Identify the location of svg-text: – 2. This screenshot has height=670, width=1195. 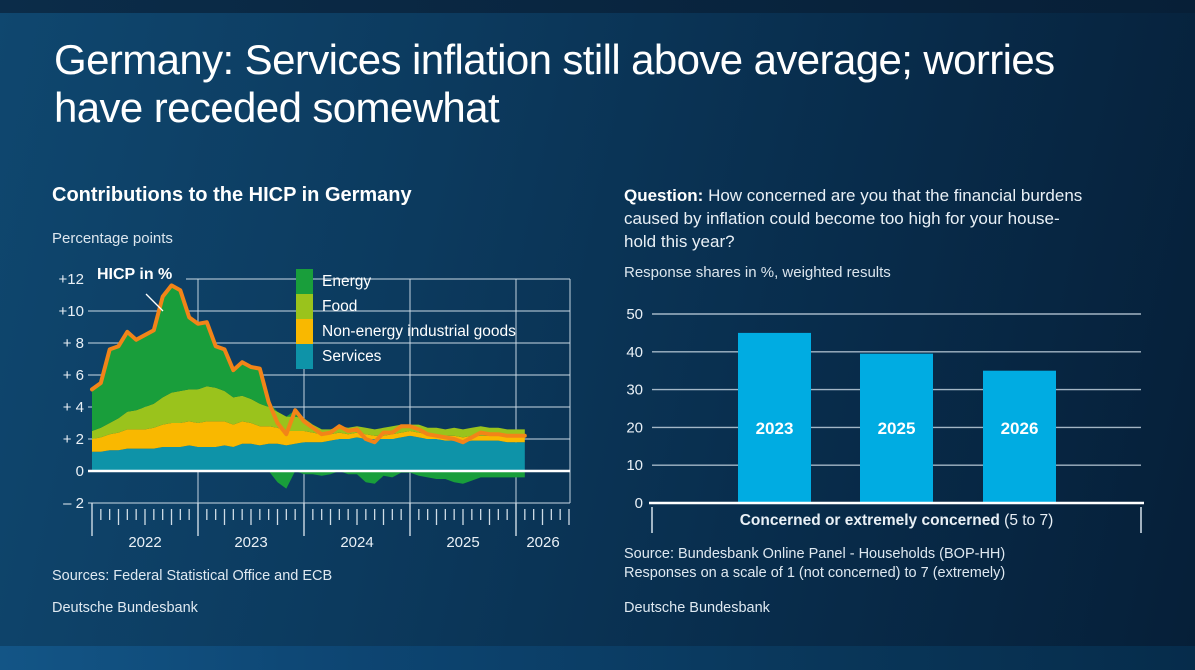
(73, 503).